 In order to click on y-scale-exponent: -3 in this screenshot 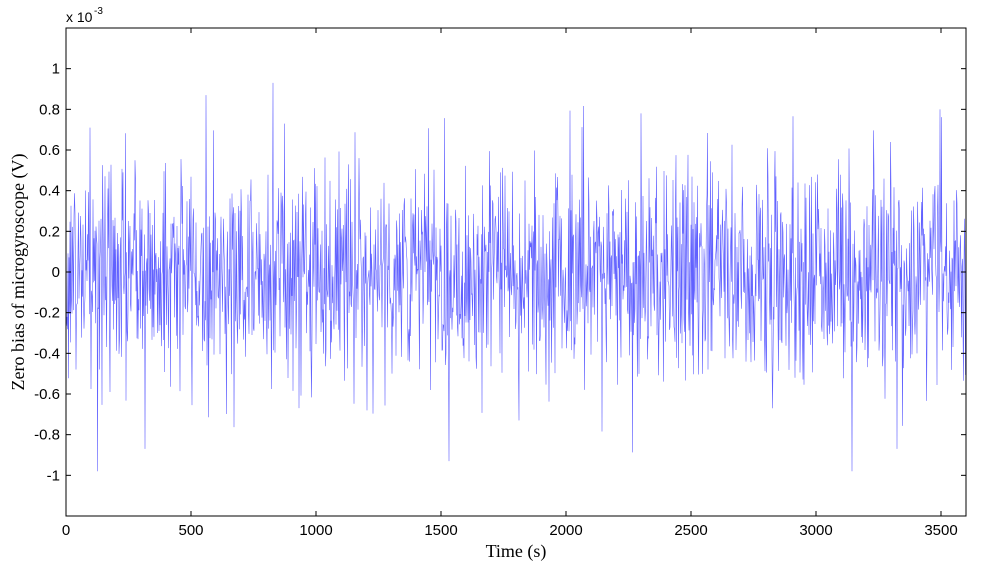, I will do `click(98, 11)`.